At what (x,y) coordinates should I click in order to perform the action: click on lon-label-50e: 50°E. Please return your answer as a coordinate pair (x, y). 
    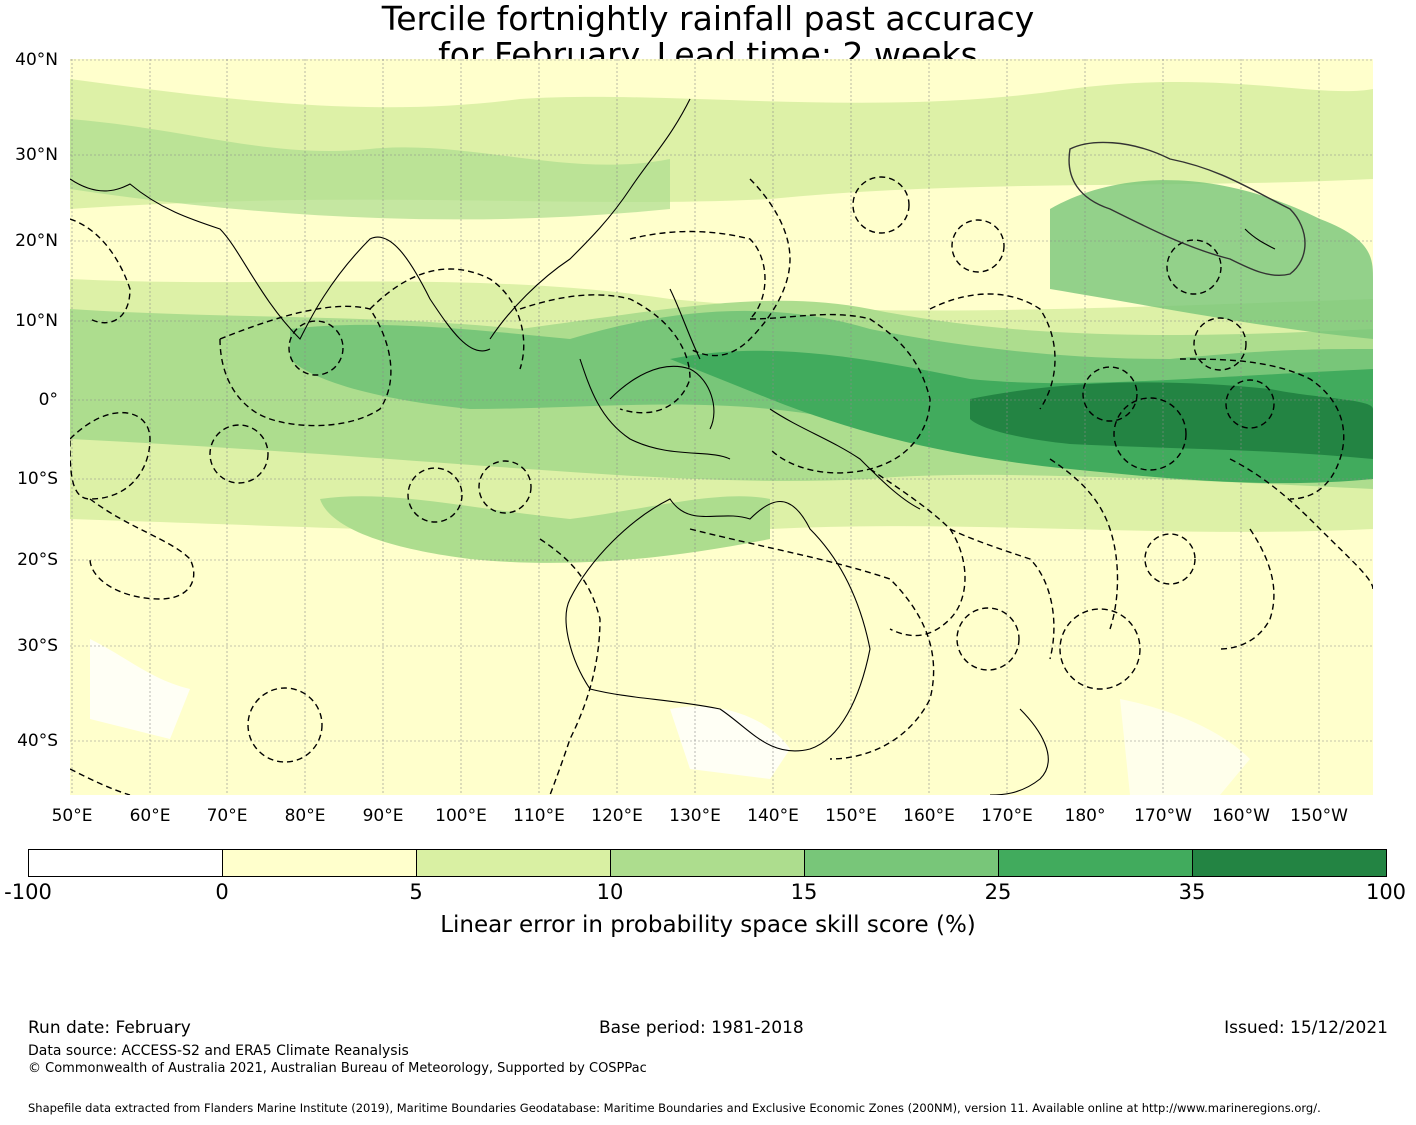
    Looking at the image, I should click on (72, 816).